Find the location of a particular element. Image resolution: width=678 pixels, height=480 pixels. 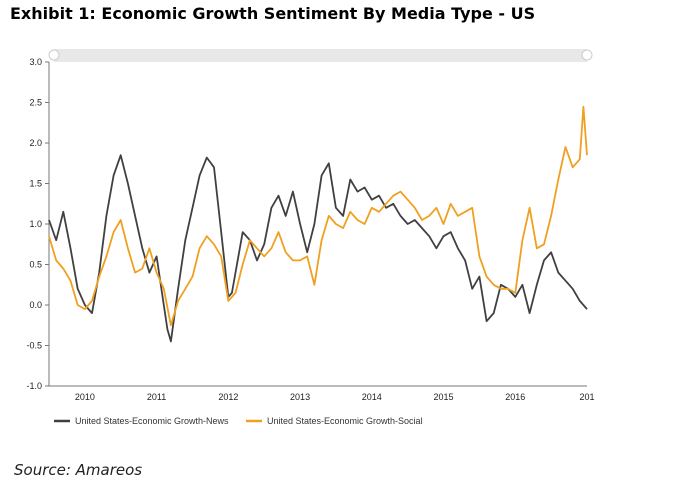

navigator-bar is located at coordinates (320, 55).